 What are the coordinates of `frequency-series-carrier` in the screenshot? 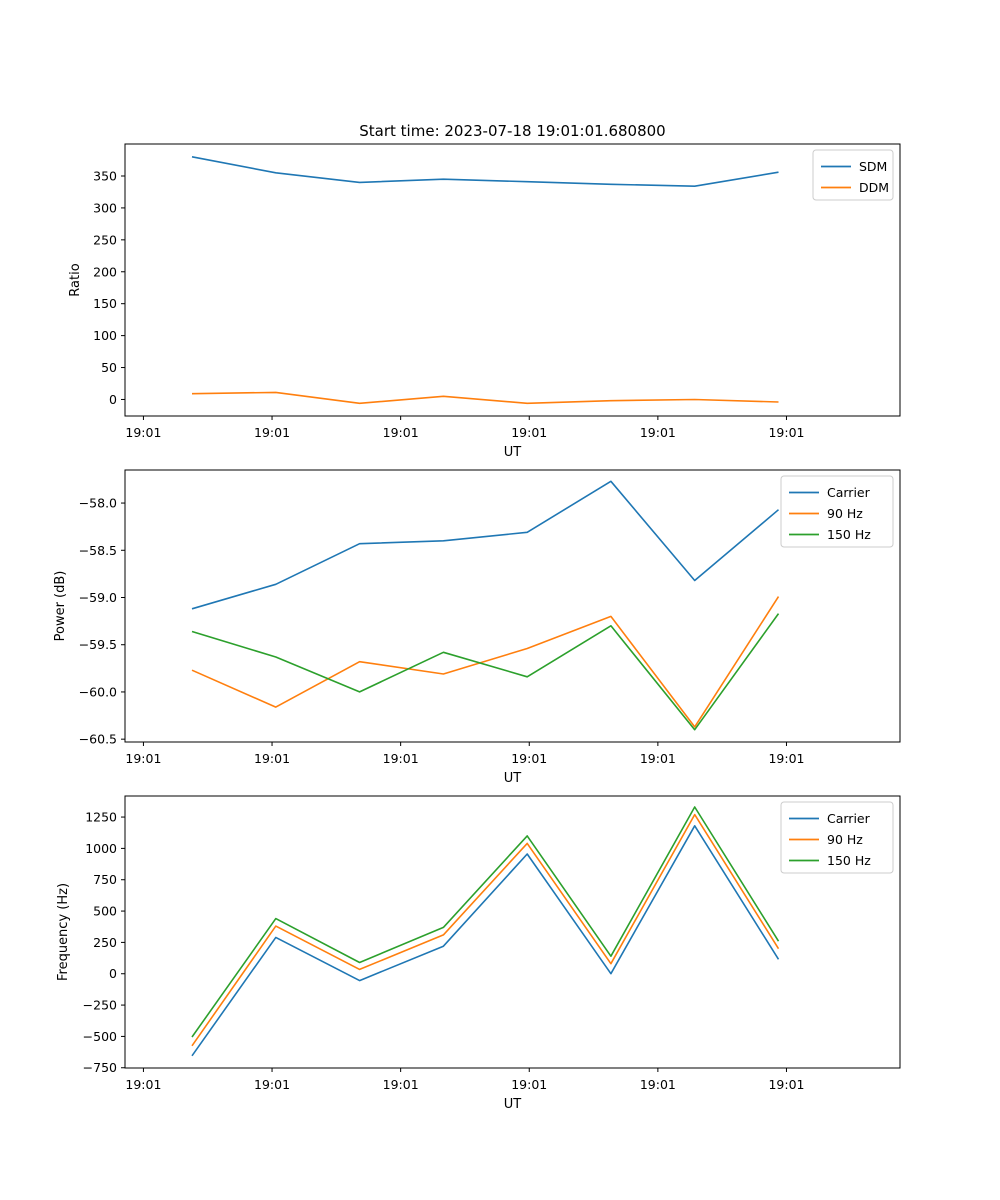 It's located at (485, 940).